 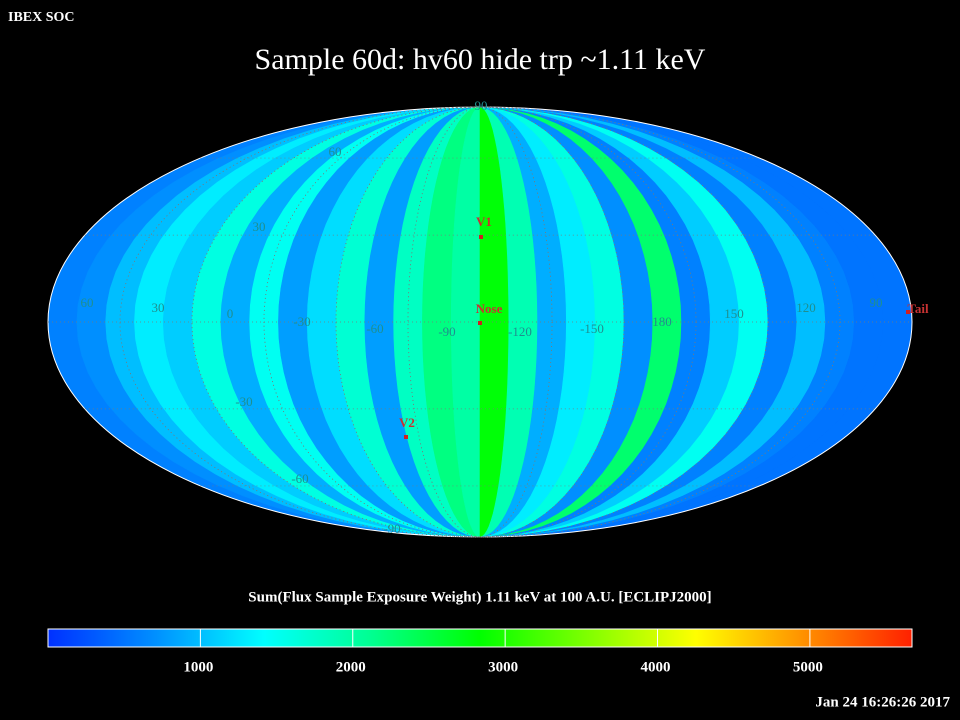 I want to click on longitude-label: 0, so click(x=230, y=313).